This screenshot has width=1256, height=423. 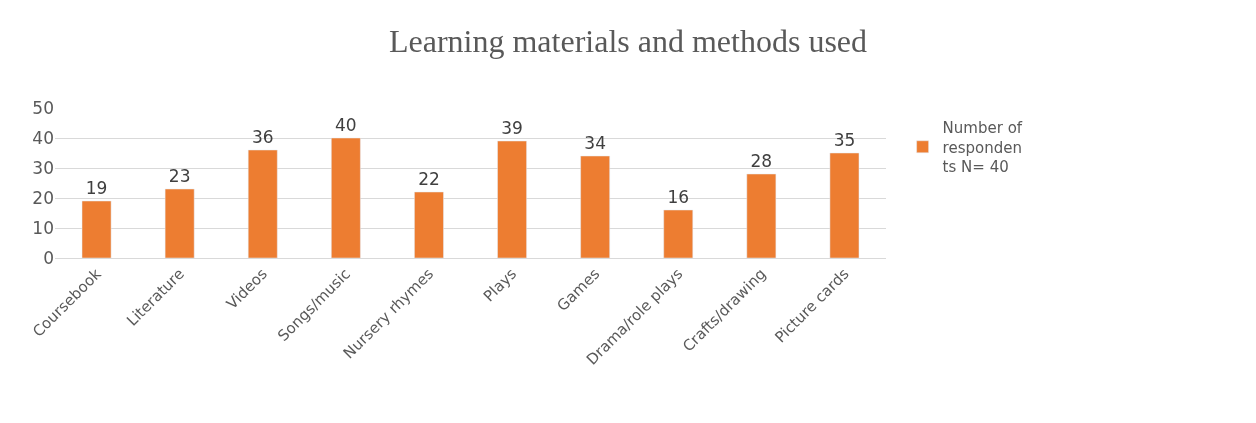 I want to click on y-tick-label: 20, so click(x=43, y=197).